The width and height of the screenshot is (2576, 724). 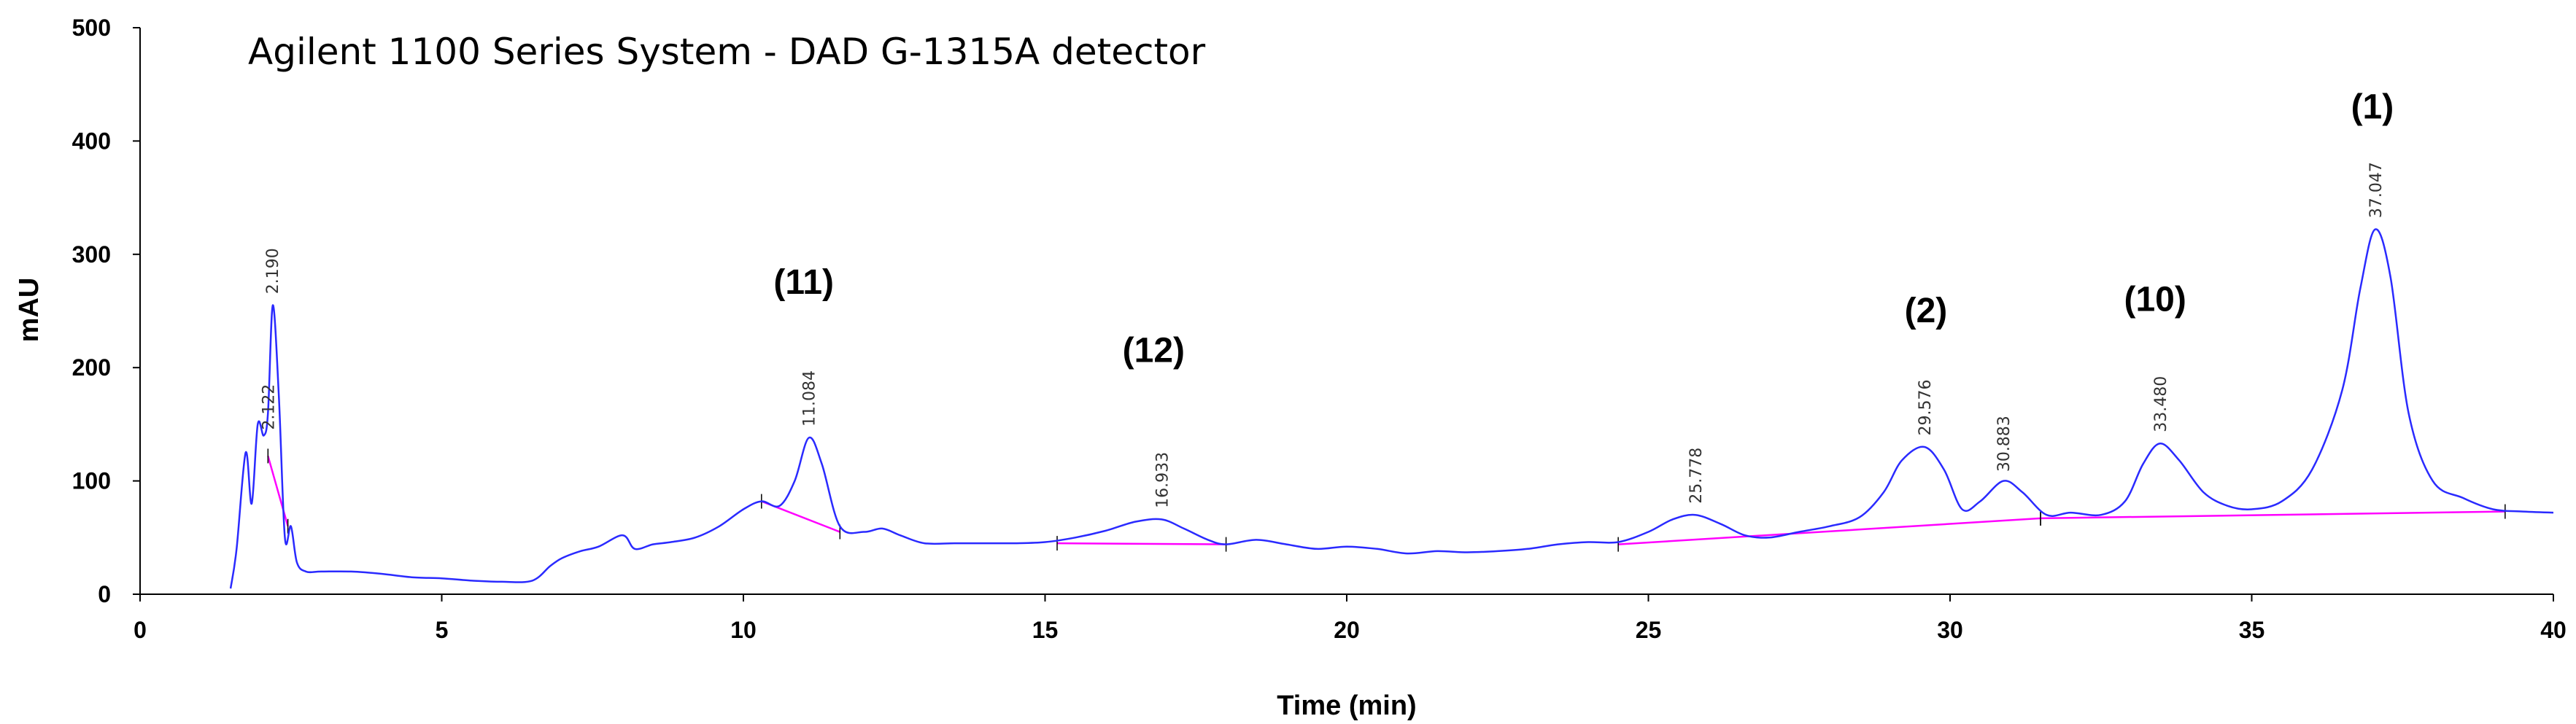 What do you see at coordinates (442, 630) in the screenshot?
I see `x-tick-label: 5` at bounding box center [442, 630].